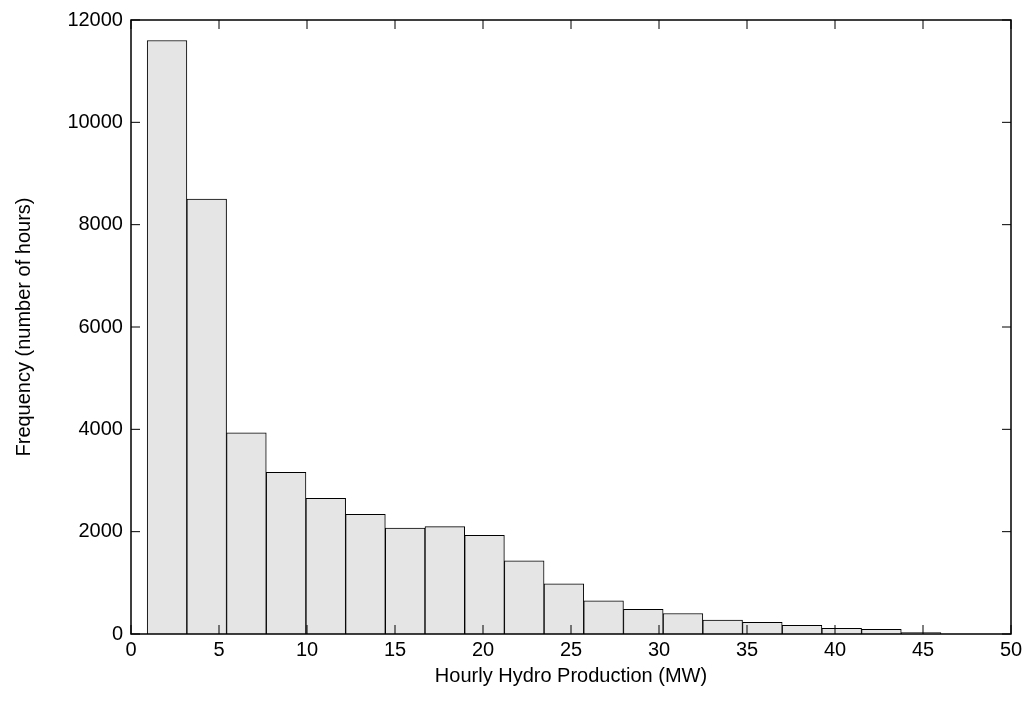 The image size is (1031, 706). What do you see at coordinates (483, 648) in the screenshot?
I see `x-tick-label: 20` at bounding box center [483, 648].